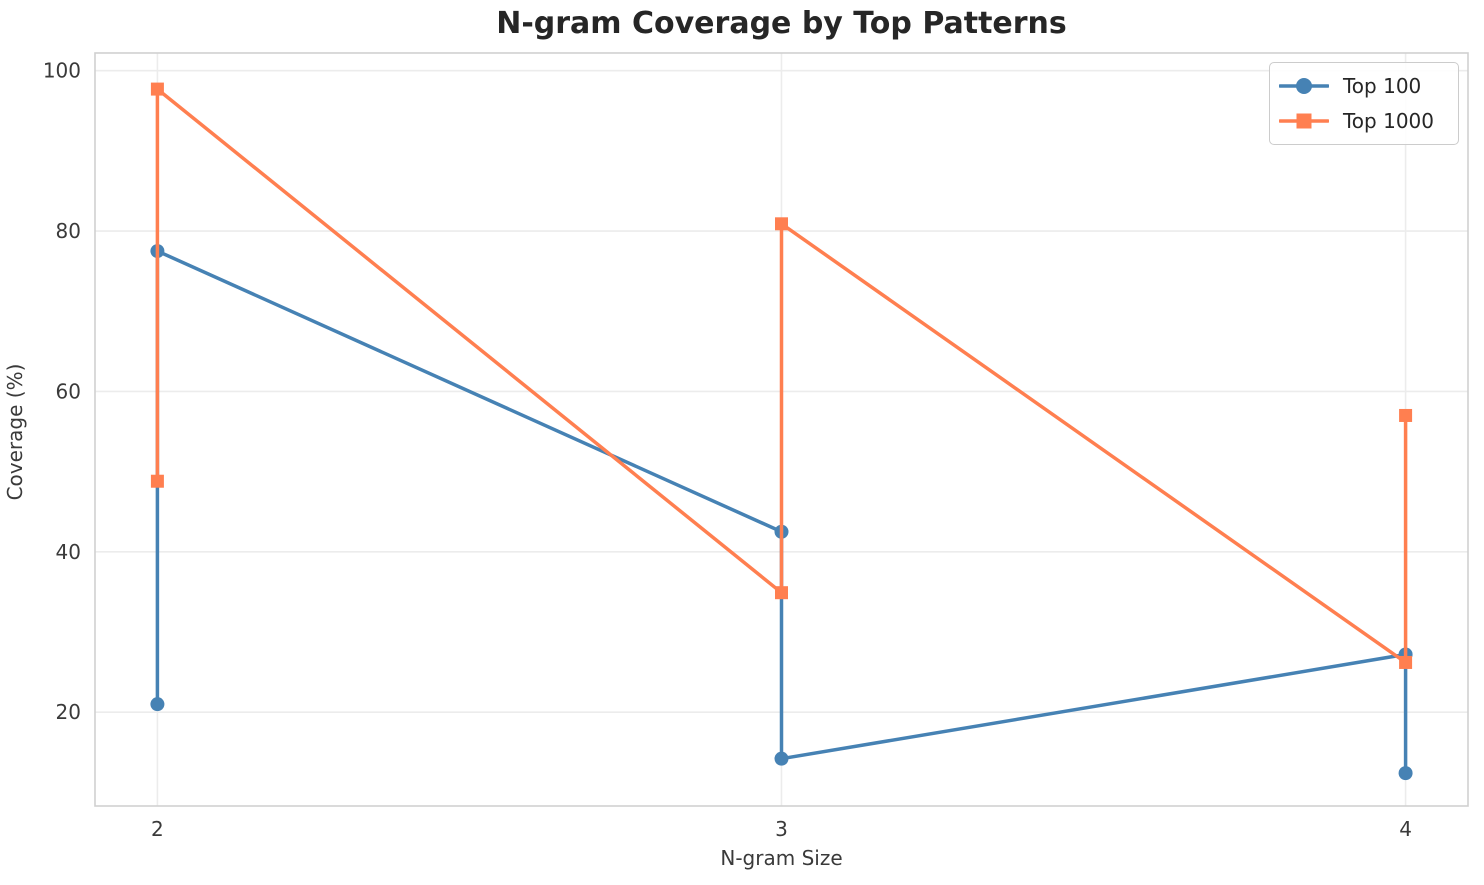 The height and width of the screenshot is (885, 1484). What do you see at coordinates (68, 712) in the screenshot?
I see `y-tick-label: 20` at bounding box center [68, 712].